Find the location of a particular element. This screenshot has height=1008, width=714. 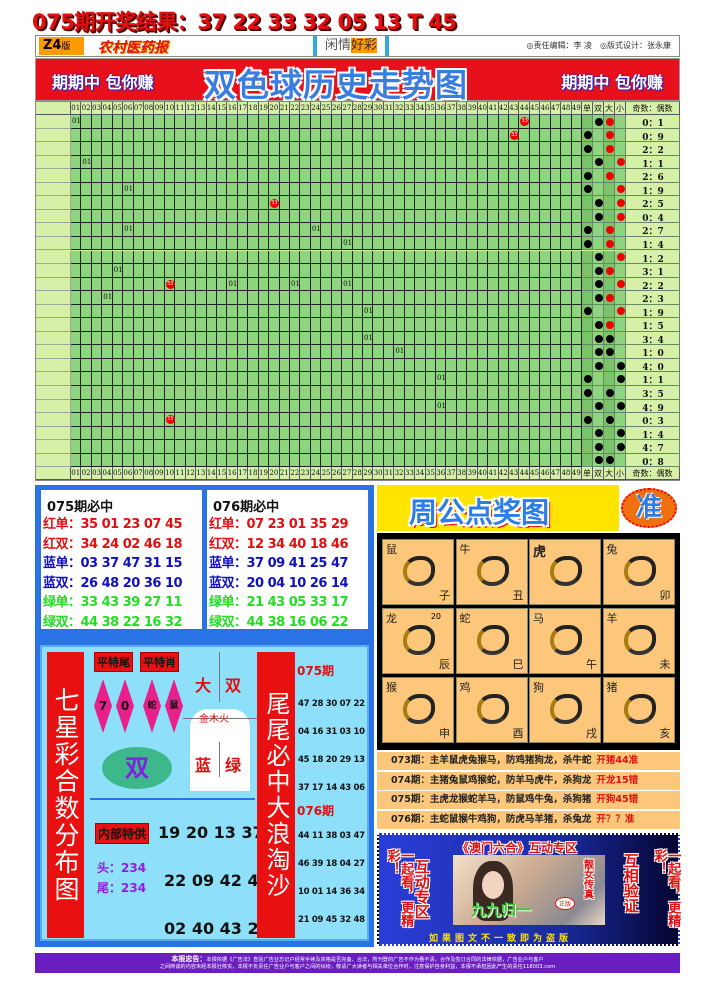

number-mark: 01 is located at coordinates (348, 283).